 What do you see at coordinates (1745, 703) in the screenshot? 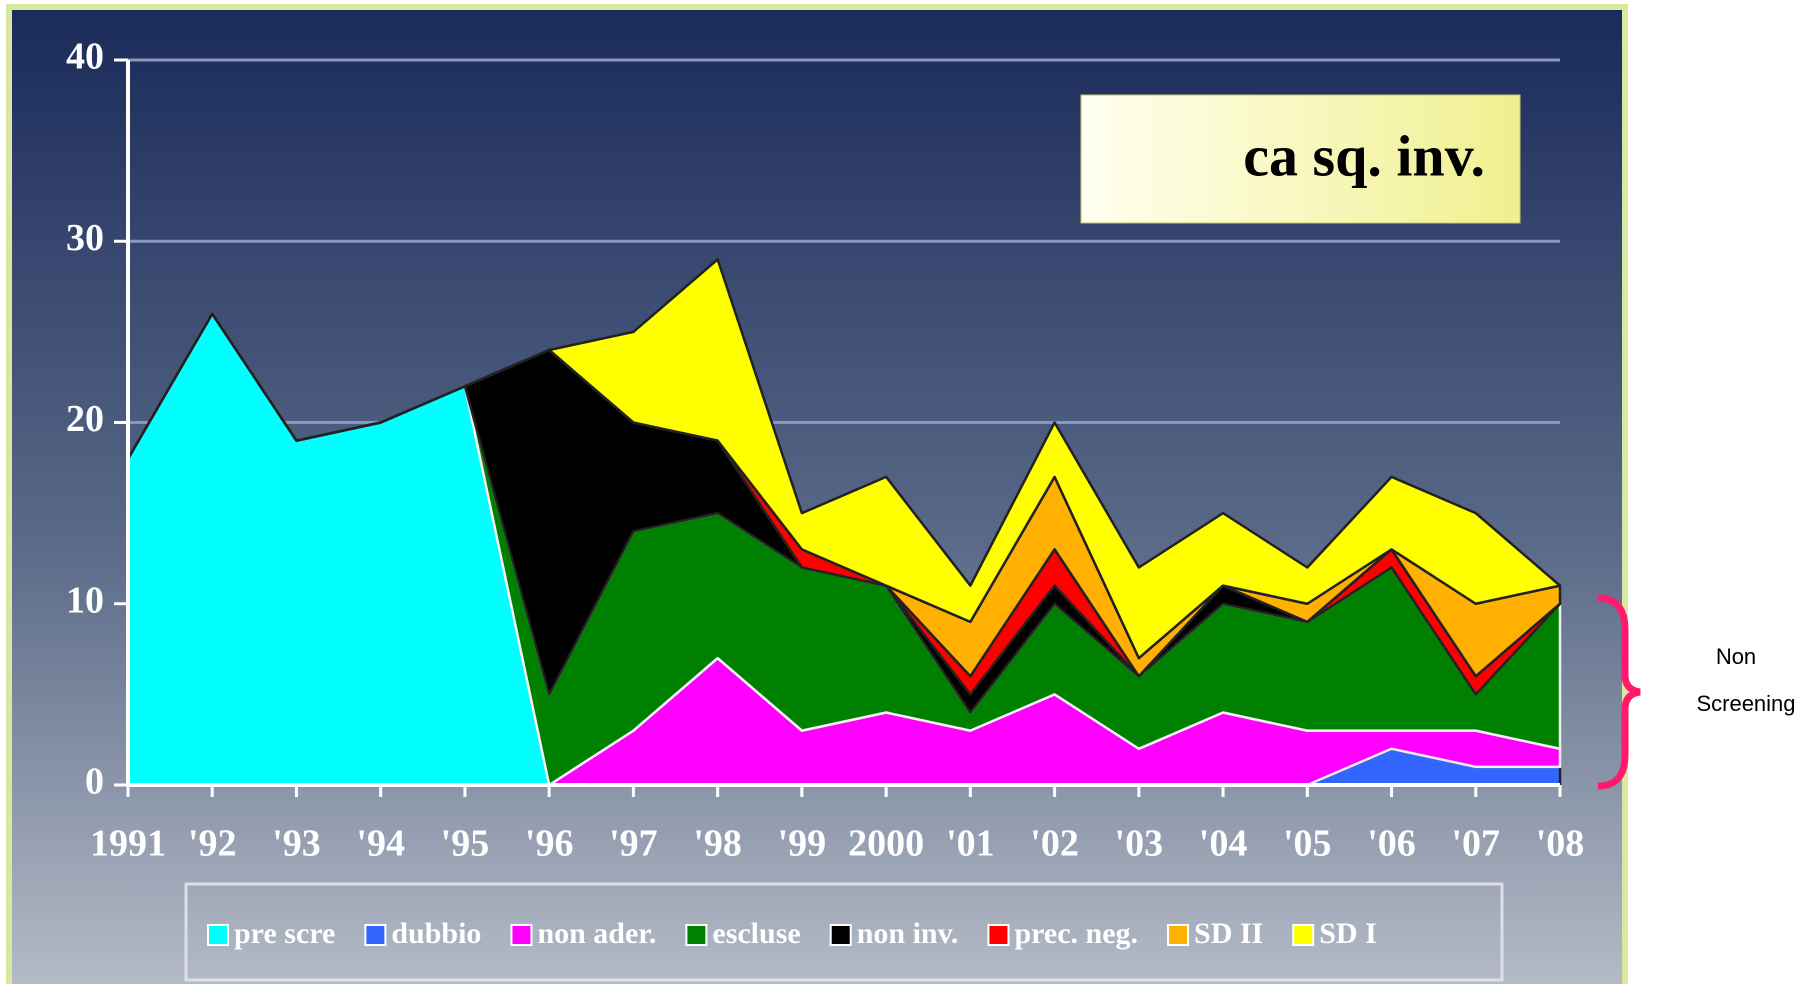
I see `annotation: Screening` at bounding box center [1745, 703].